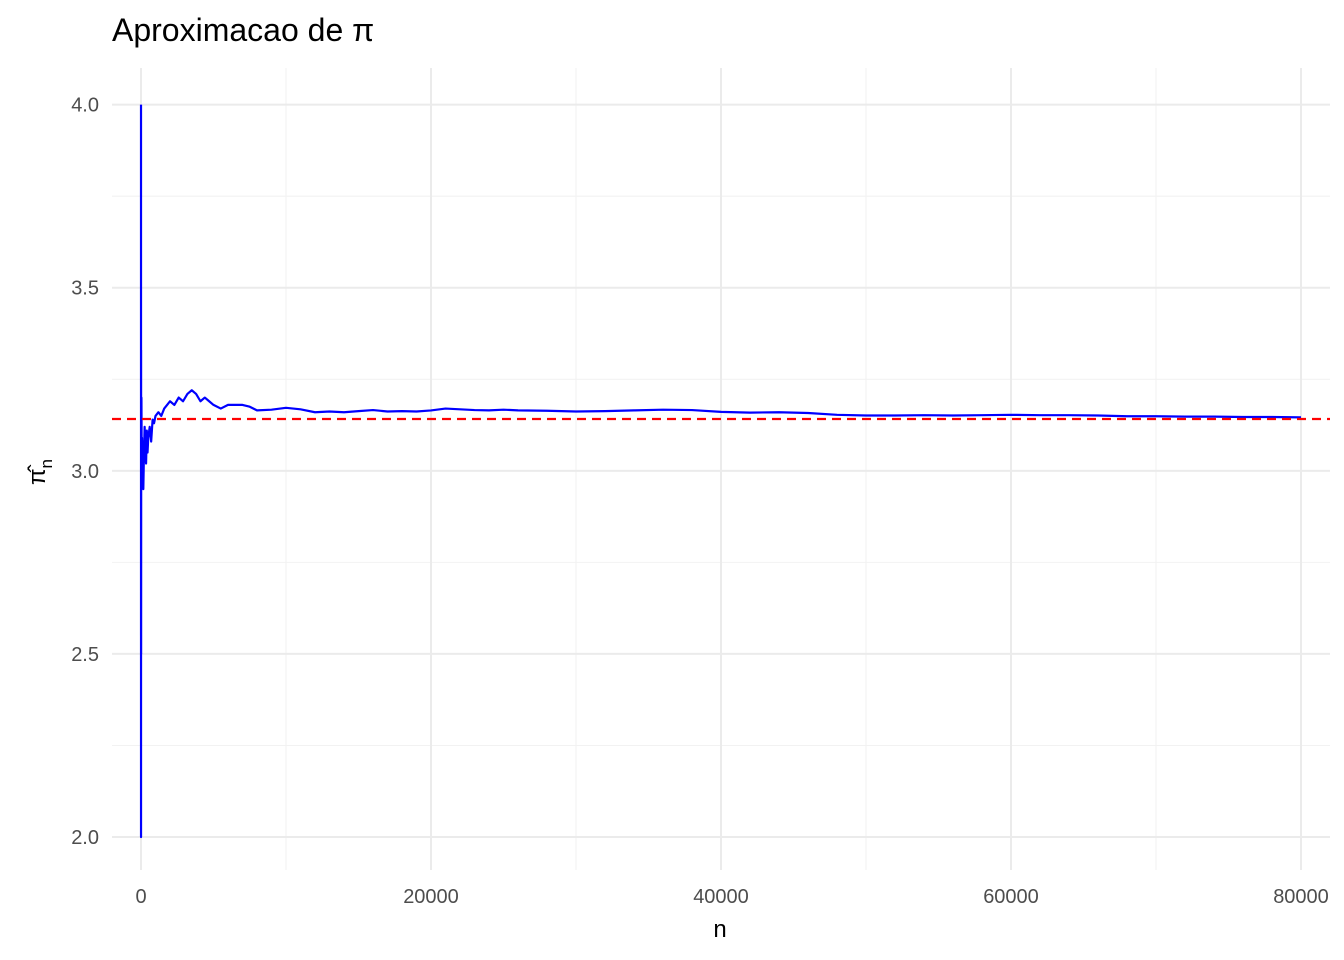 The image size is (1344, 960). I want to click on x-tick-label: 20000, so click(431, 897).